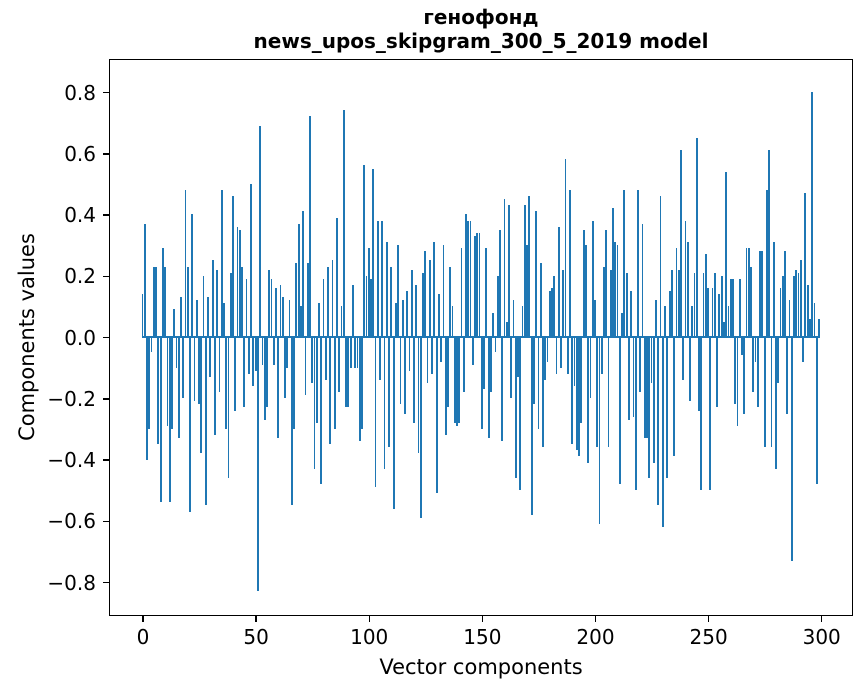 Image resolution: width=867 pixels, height=696 pixels. What do you see at coordinates (481, 667) in the screenshot?
I see `x-axis-label: Vector components` at bounding box center [481, 667].